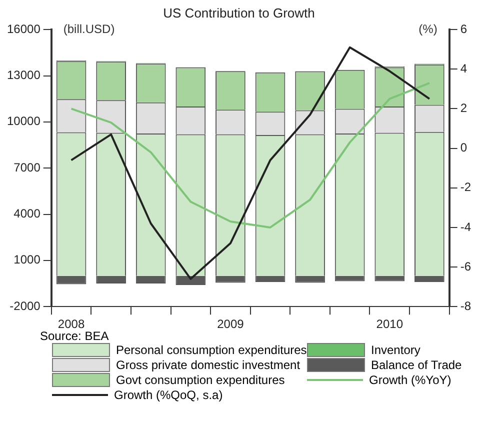 Image resolution: width=478 pixels, height=443 pixels. Describe the element at coordinates (466, 187) in the screenshot. I see `y2-tick-label: -2` at that location.